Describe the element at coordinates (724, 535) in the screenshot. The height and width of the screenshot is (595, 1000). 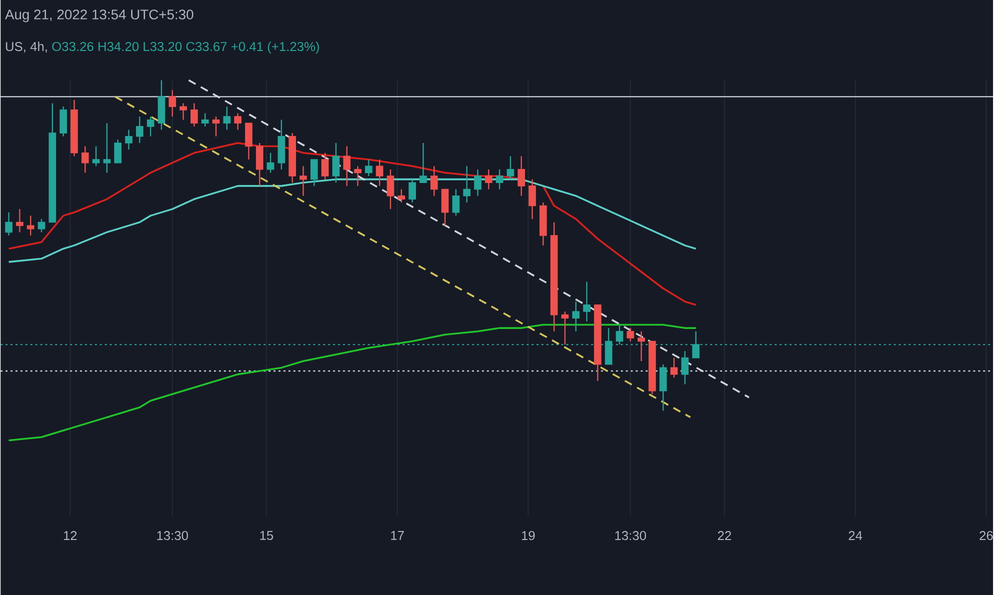
I see `x-tick-label: 22` at that location.